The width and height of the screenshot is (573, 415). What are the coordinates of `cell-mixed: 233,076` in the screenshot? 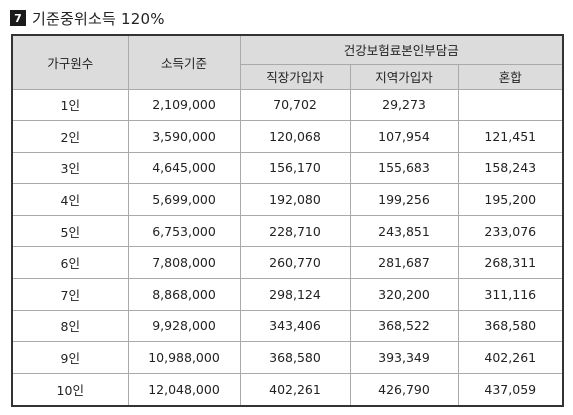 It's located at (510, 231).